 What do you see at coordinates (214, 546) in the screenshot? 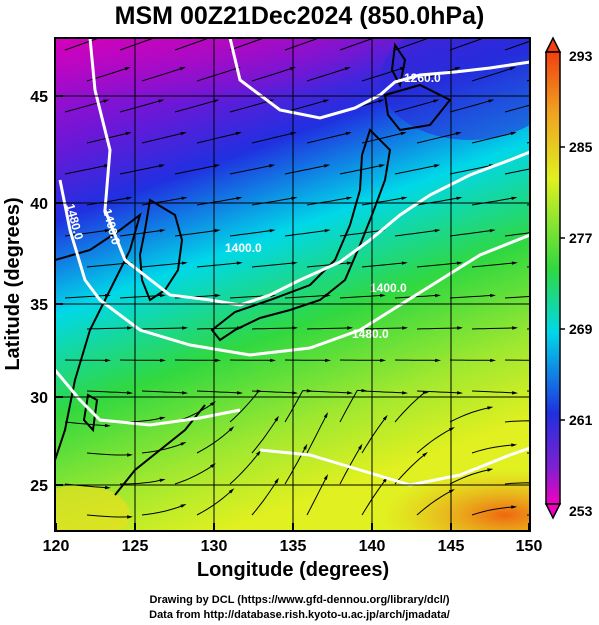
I see `x-tick-label: 130` at bounding box center [214, 546].